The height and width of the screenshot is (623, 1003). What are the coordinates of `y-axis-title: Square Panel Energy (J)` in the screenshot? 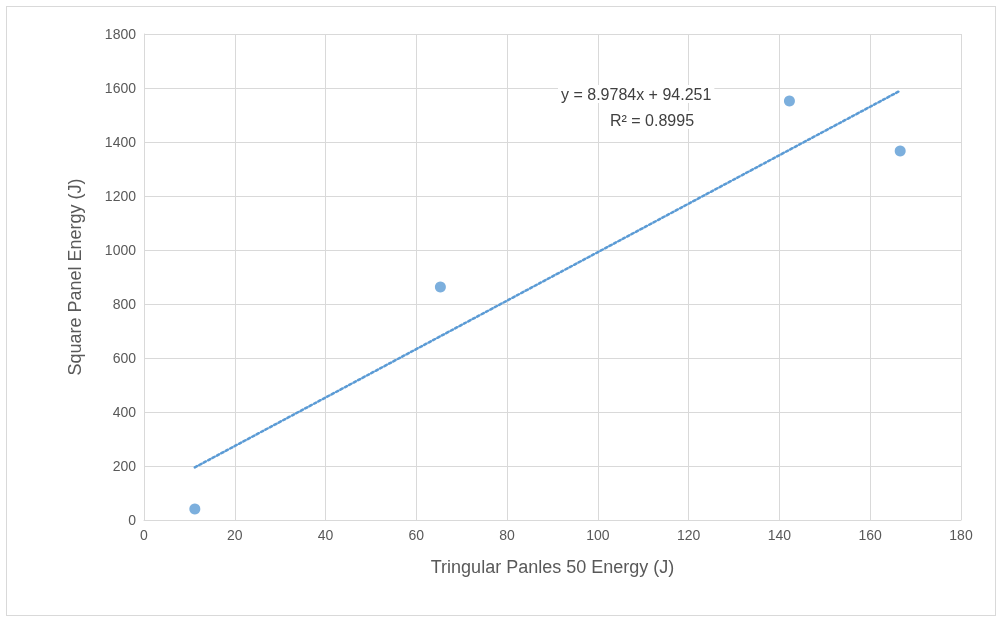 It's located at (75, 277).